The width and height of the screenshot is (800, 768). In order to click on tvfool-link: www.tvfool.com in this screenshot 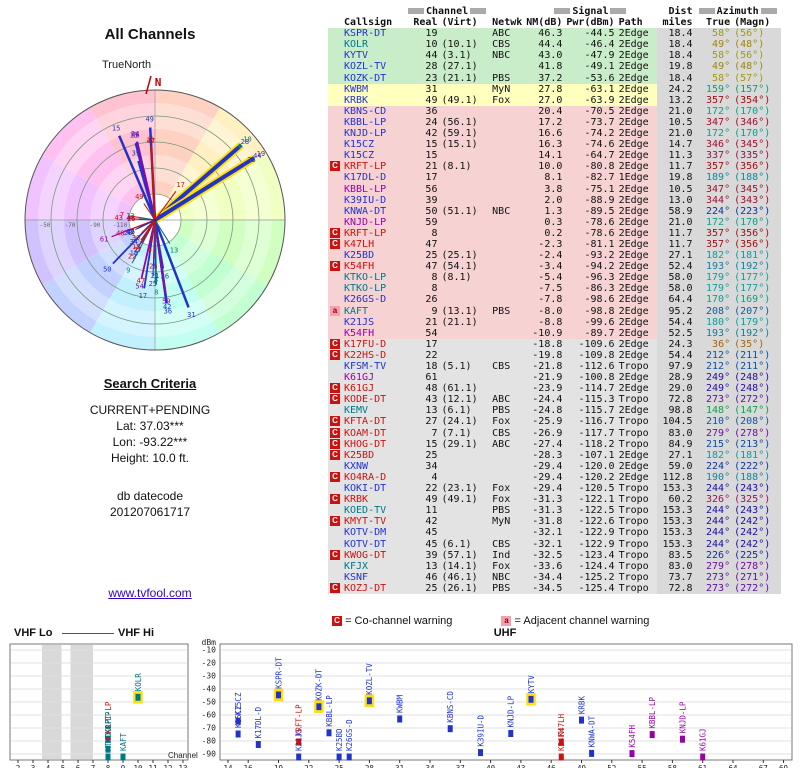, I will do `click(150, 593)`.